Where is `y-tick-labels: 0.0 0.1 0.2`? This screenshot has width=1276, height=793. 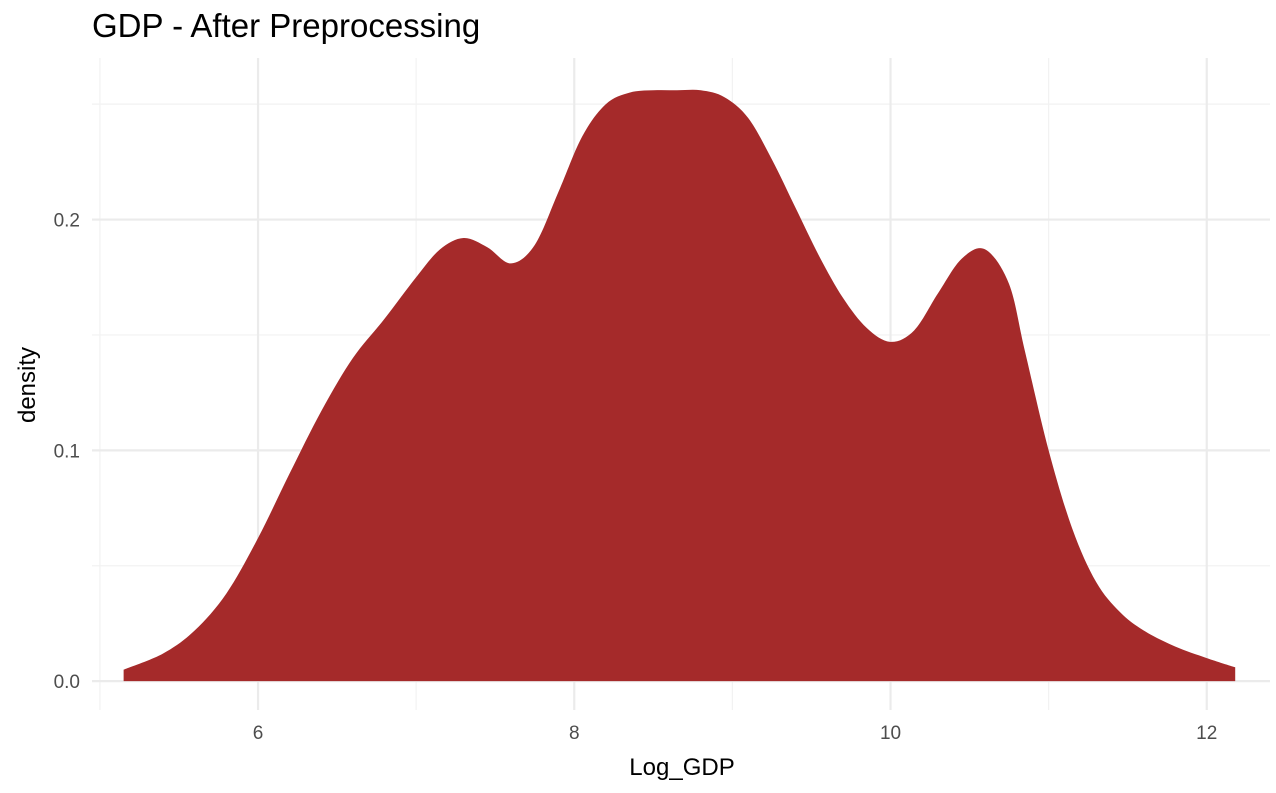
y-tick-labels: 0.0 0.1 0.2 is located at coordinates (67, 452).